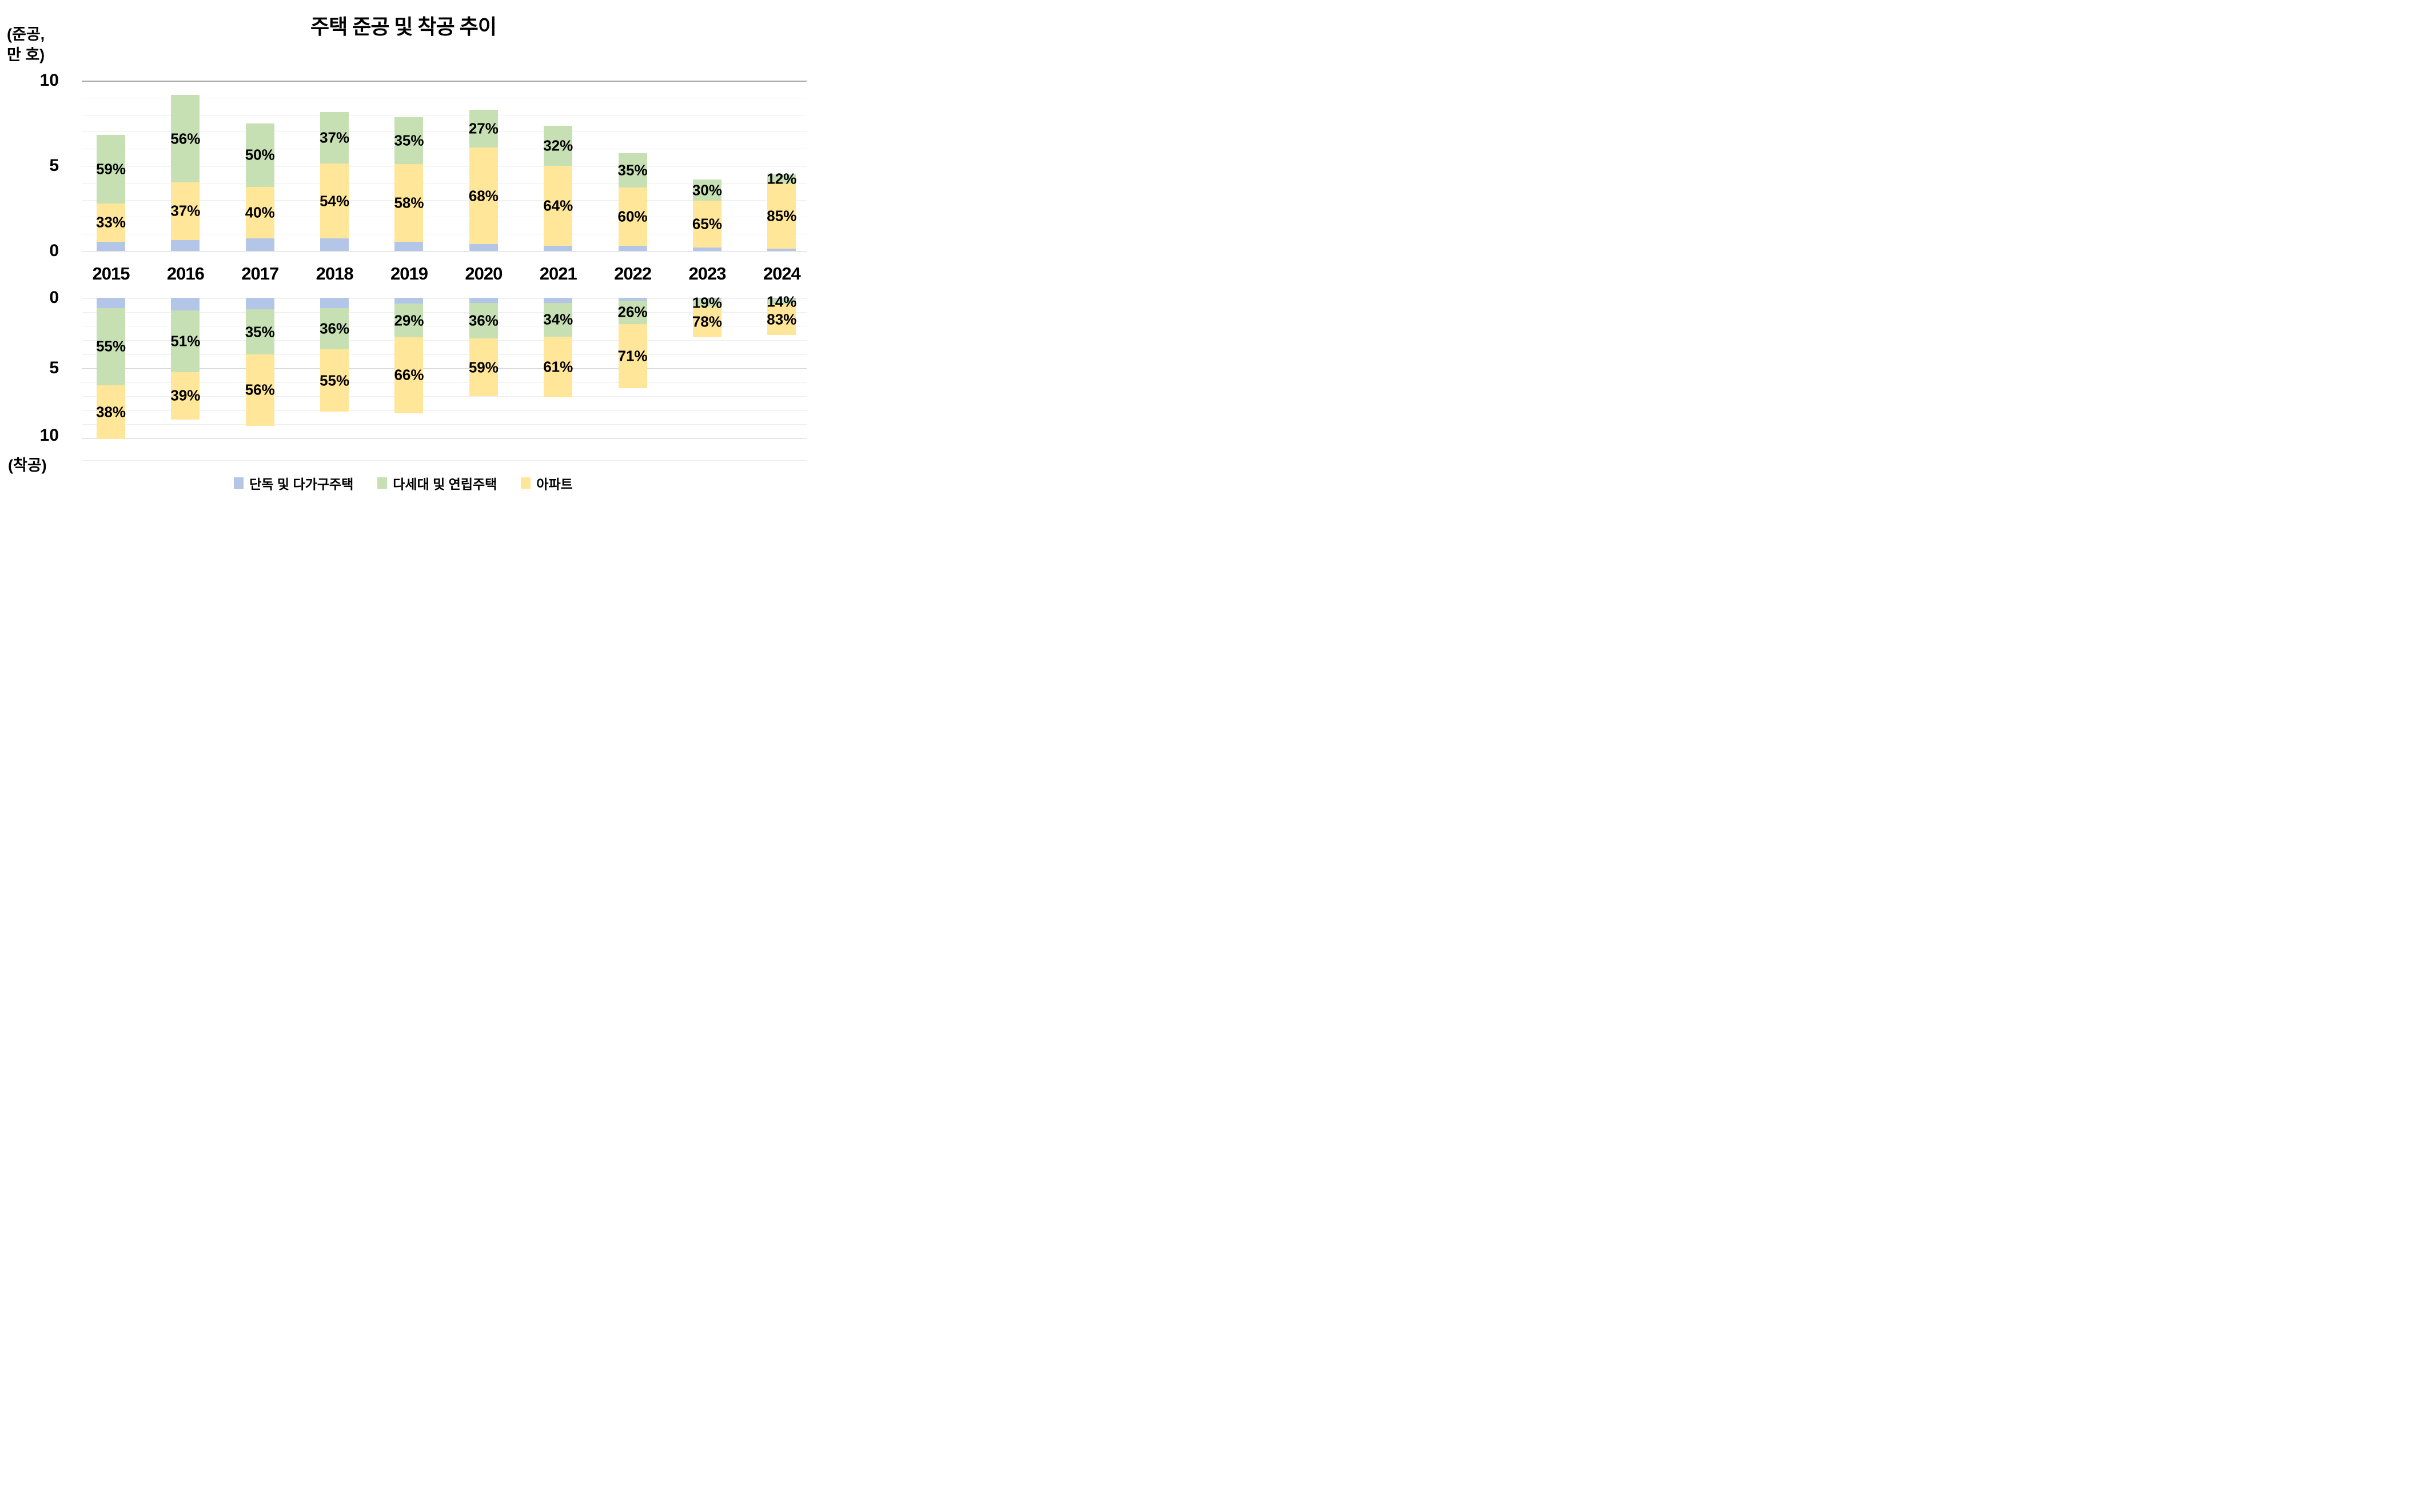 This screenshot has width=2420, height=1512. What do you see at coordinates (632, 300) in the screenshot?
I see `bar-starts-2022-blue` at bounding box center [632, 300].